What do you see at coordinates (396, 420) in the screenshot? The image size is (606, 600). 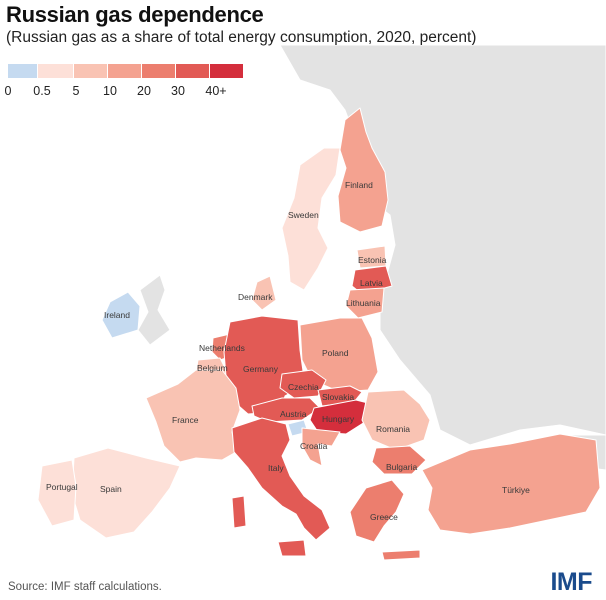 I see `country-romania` at bounding box center [396, 420].